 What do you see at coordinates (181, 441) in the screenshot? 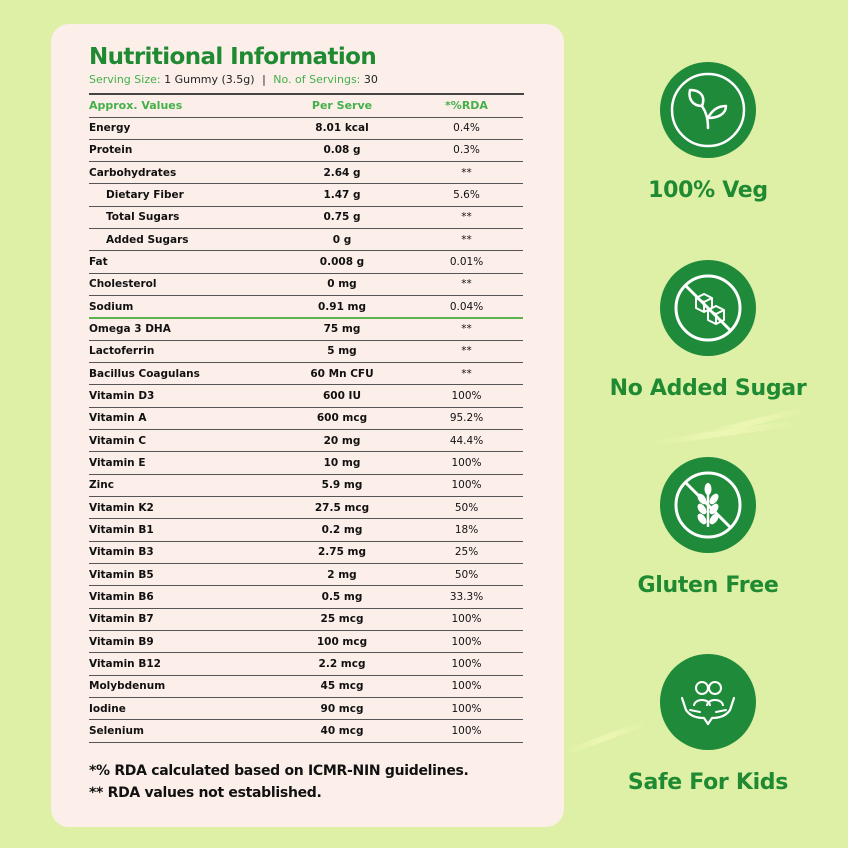
I see `nutrient-name: Vitamin C` at bounding box center [181, 441].